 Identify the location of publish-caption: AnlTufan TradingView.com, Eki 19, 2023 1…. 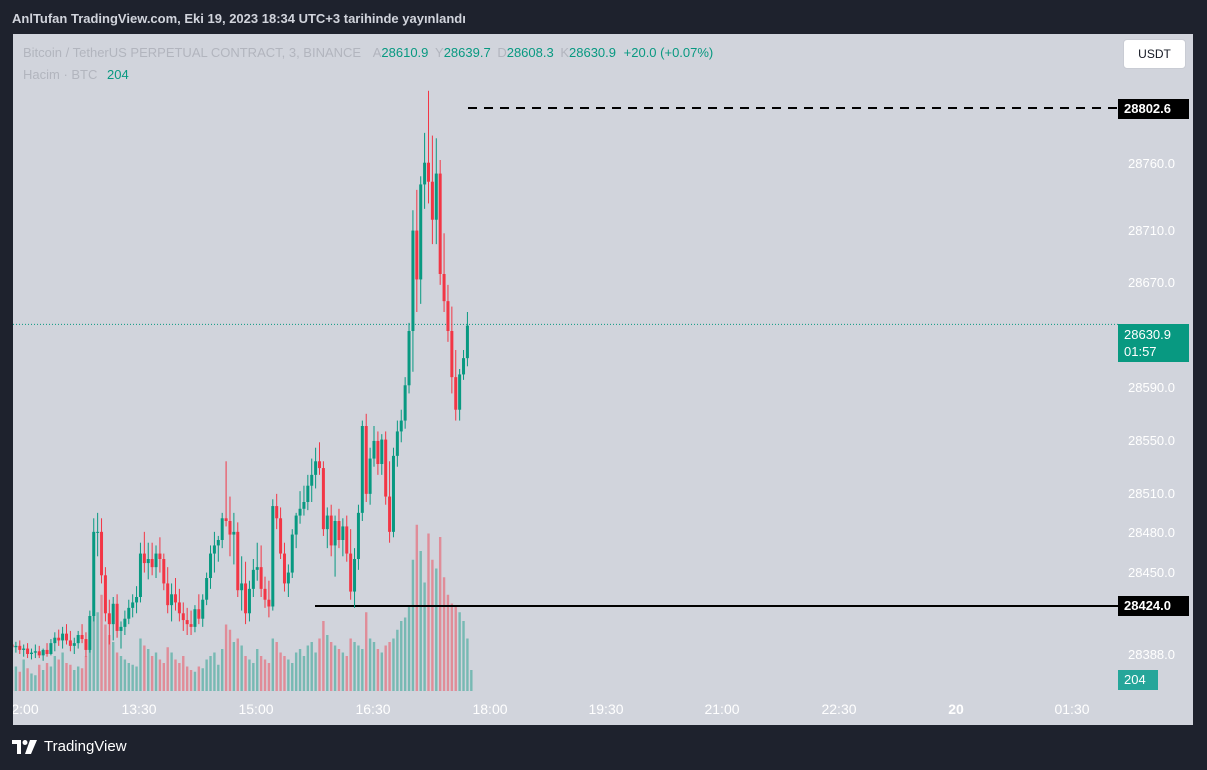
(239, 18).